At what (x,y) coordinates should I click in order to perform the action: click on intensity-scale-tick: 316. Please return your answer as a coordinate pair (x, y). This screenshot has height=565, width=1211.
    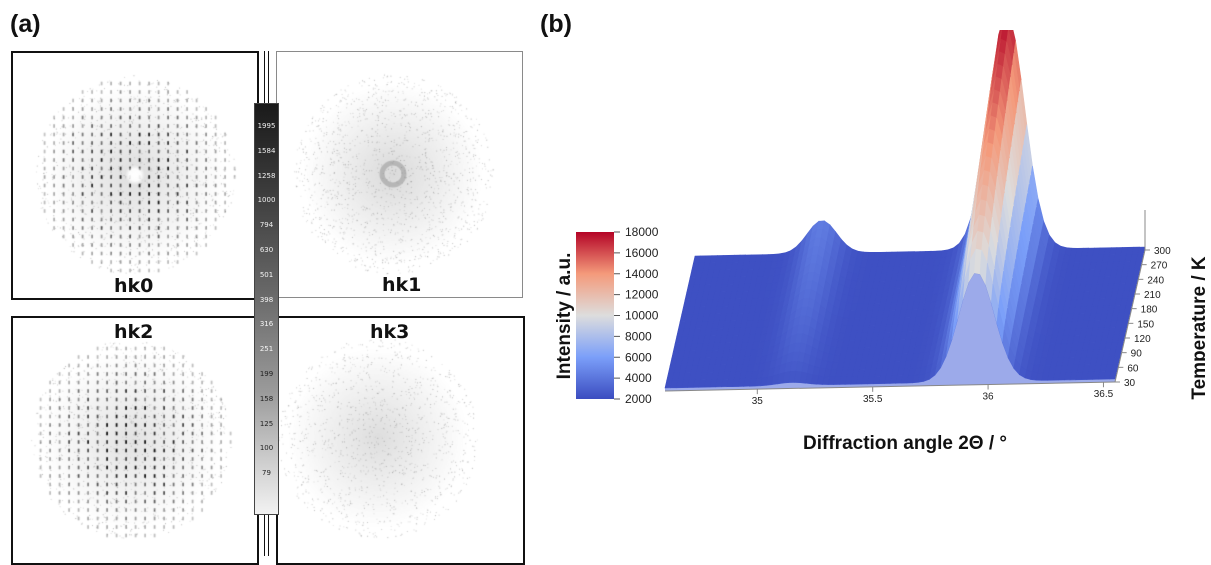
    Looking at the image, I should click on (266, 324).